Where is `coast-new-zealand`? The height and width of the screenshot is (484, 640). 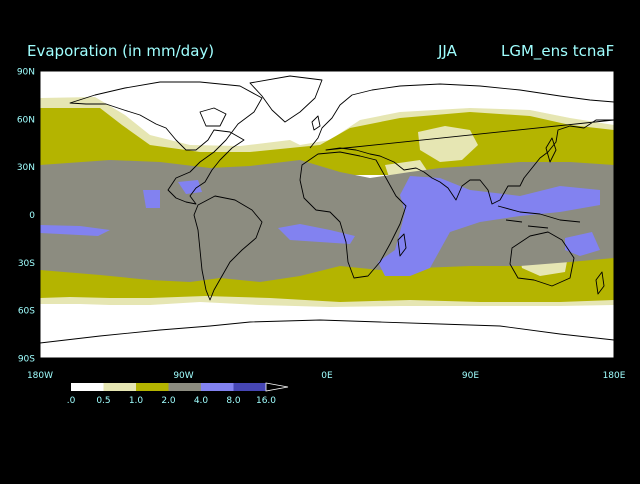
coast-new-zealand is located at coordinates (600, 283).